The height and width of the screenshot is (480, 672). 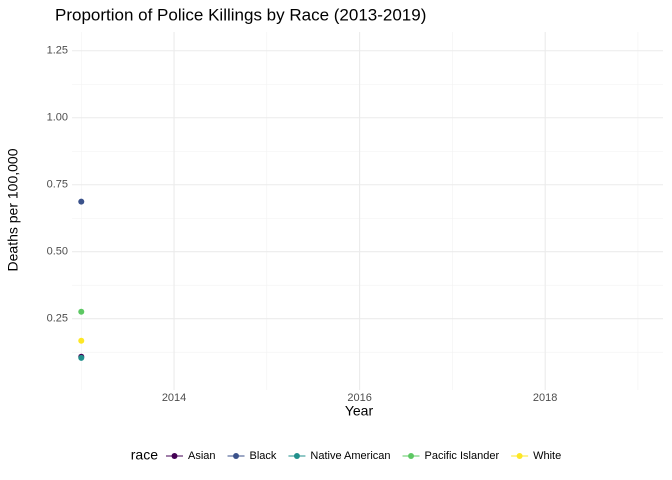 I want to click on legend-label: Native American, so click(x=350, y=456).